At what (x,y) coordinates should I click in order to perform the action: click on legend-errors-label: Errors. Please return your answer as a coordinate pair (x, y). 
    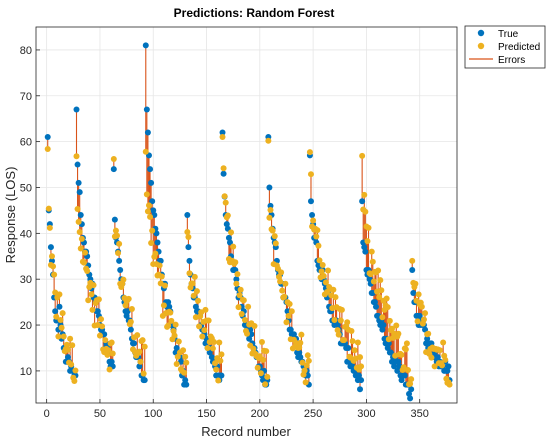
    Looking at the image, I should click on (511, 60).